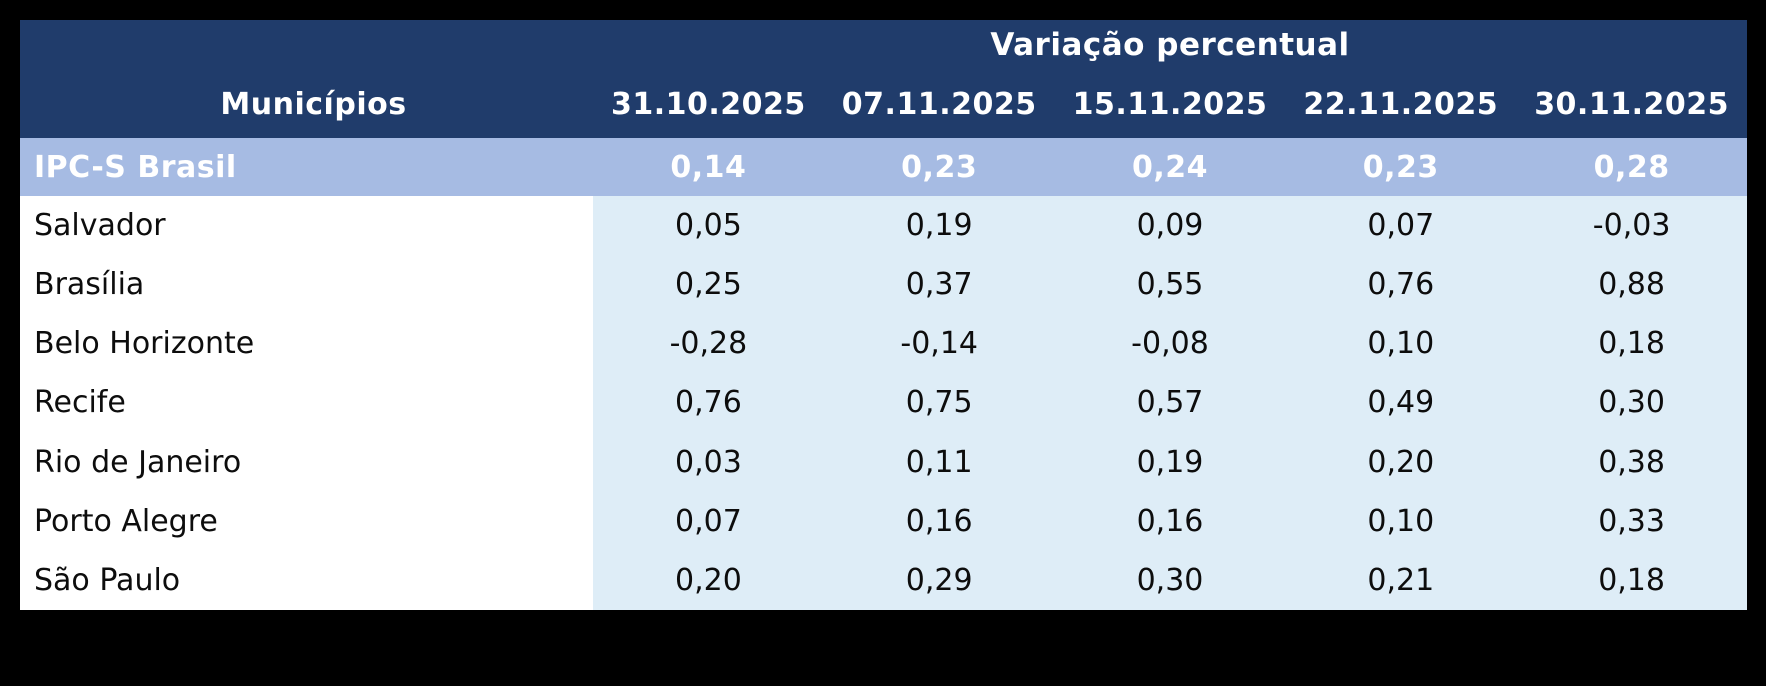 This screenshot has height=686, width=1766. I want to click on column-header-date-2: 07.11.2025, so click(939, 104).